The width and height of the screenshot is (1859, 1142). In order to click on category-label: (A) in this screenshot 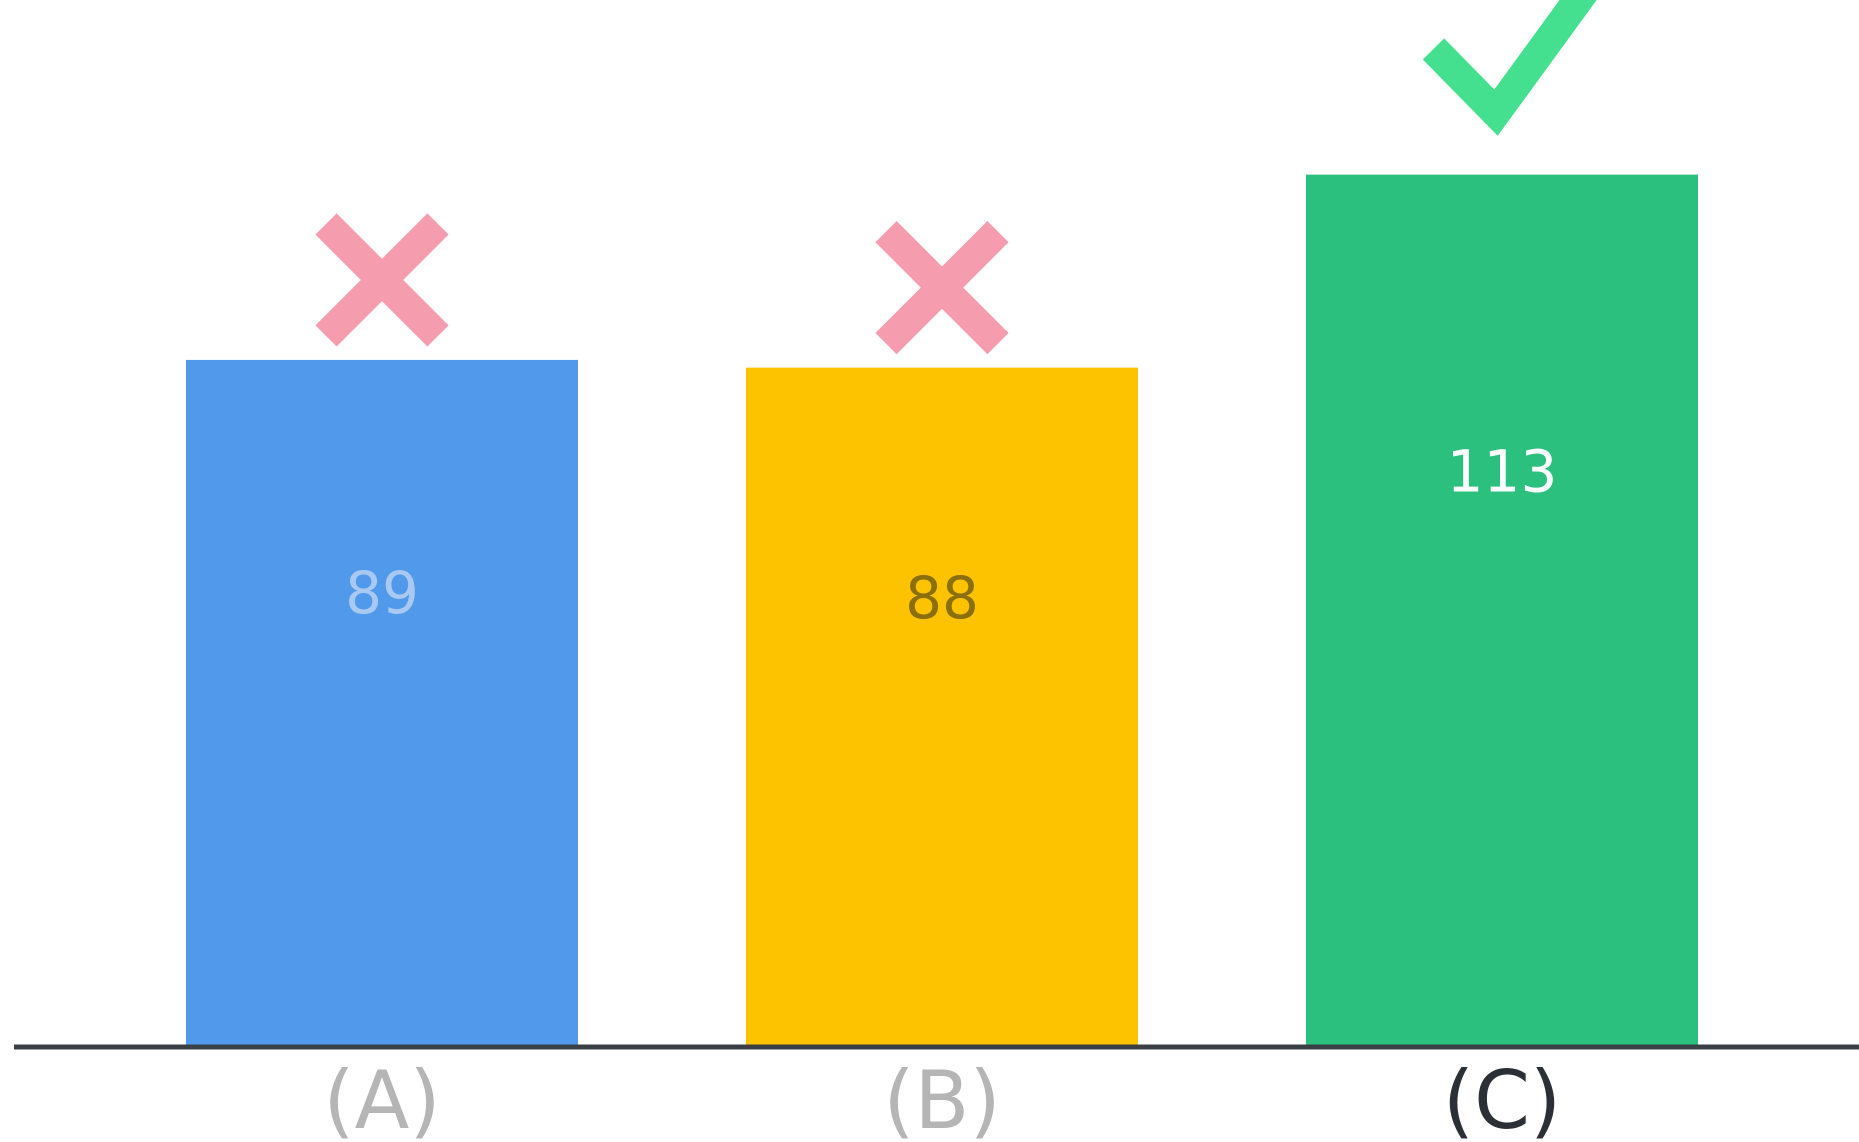, I will do `click(381, 1098)`.